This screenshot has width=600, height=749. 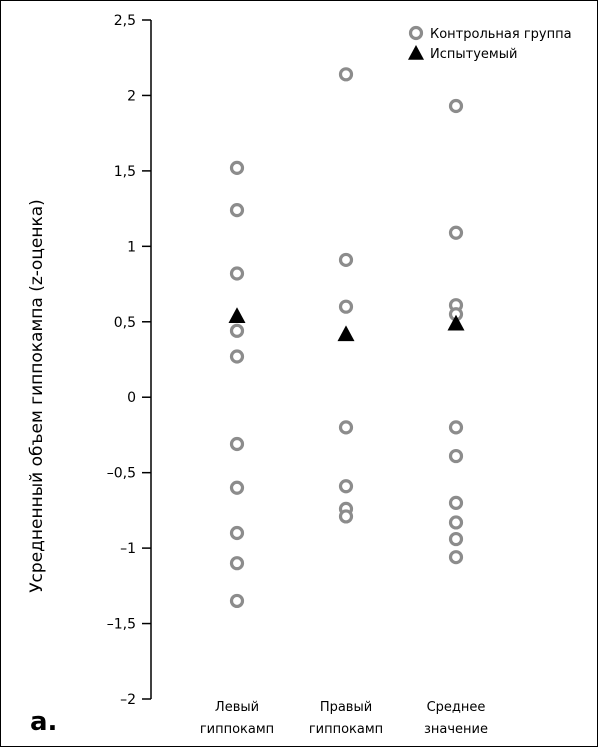 What do you see at coordinates (37, 396) in the screenshot?
I see `y-axis-title: Усредненный объем гиппокампа (z-оценка)` at bounding box center [37, 396].